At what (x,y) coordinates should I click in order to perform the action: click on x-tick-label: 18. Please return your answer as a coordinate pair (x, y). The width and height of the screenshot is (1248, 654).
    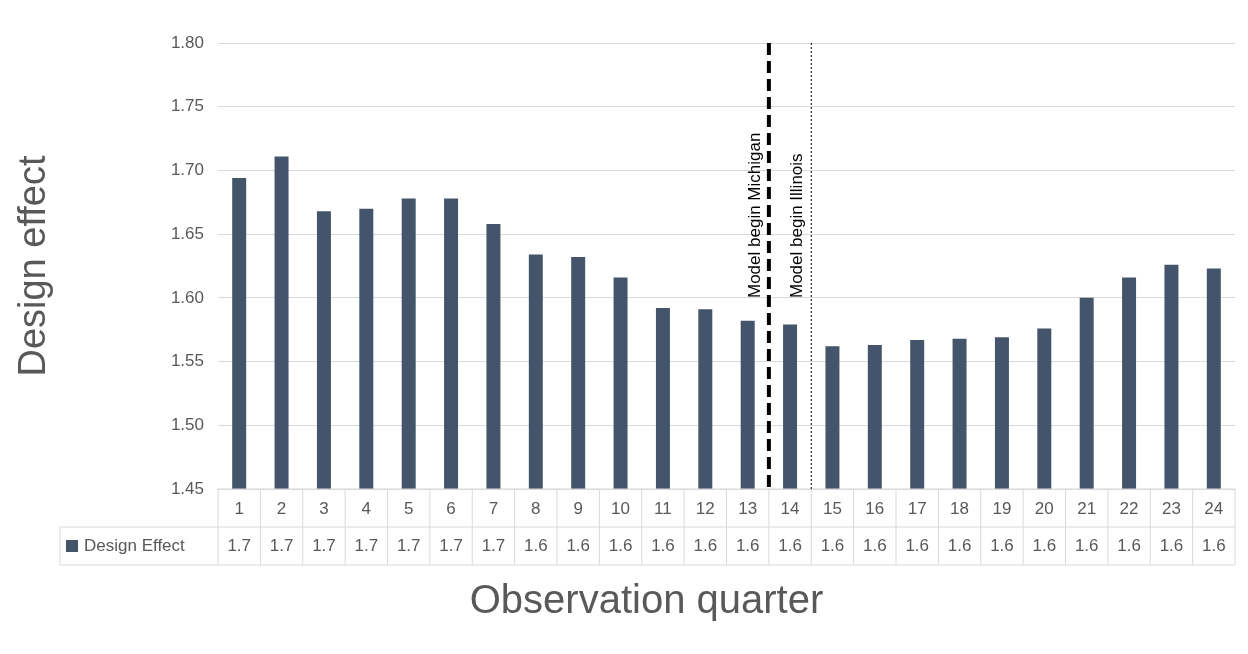
    Looking at the image, I should click on (960, 508).